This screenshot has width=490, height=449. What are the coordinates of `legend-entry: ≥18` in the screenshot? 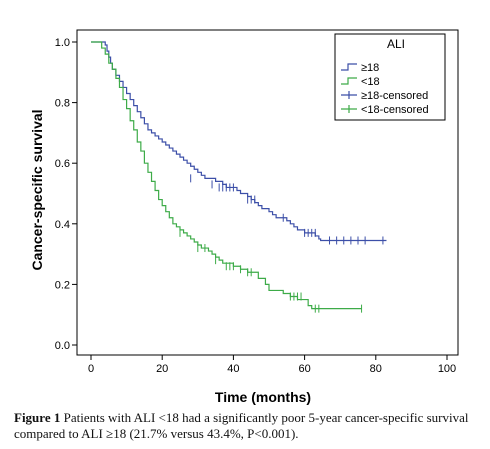 It's located at (370, 68).